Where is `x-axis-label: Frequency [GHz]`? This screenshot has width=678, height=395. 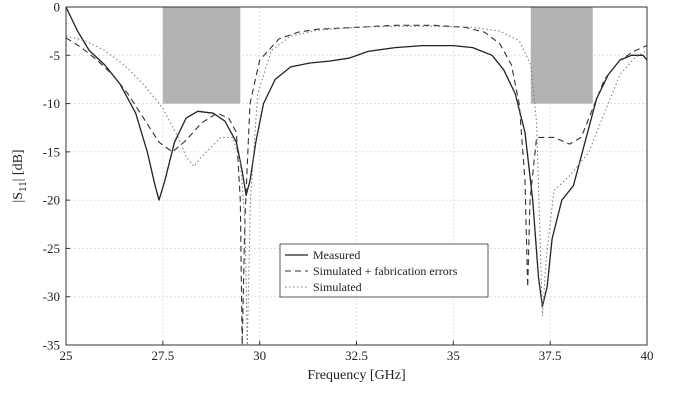 x-axis-label: Frequency [GHz] is located at coordinates (356, 375).